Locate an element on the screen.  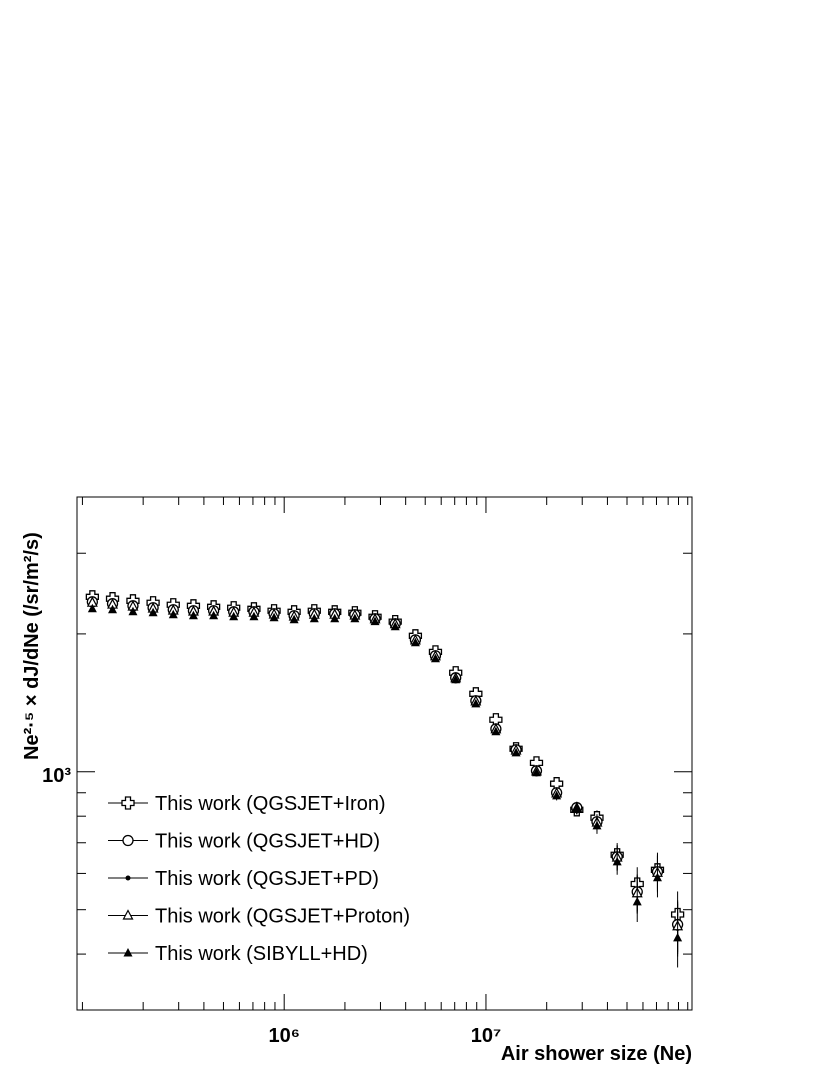
marker-cross is located at coordinates (128, 803).